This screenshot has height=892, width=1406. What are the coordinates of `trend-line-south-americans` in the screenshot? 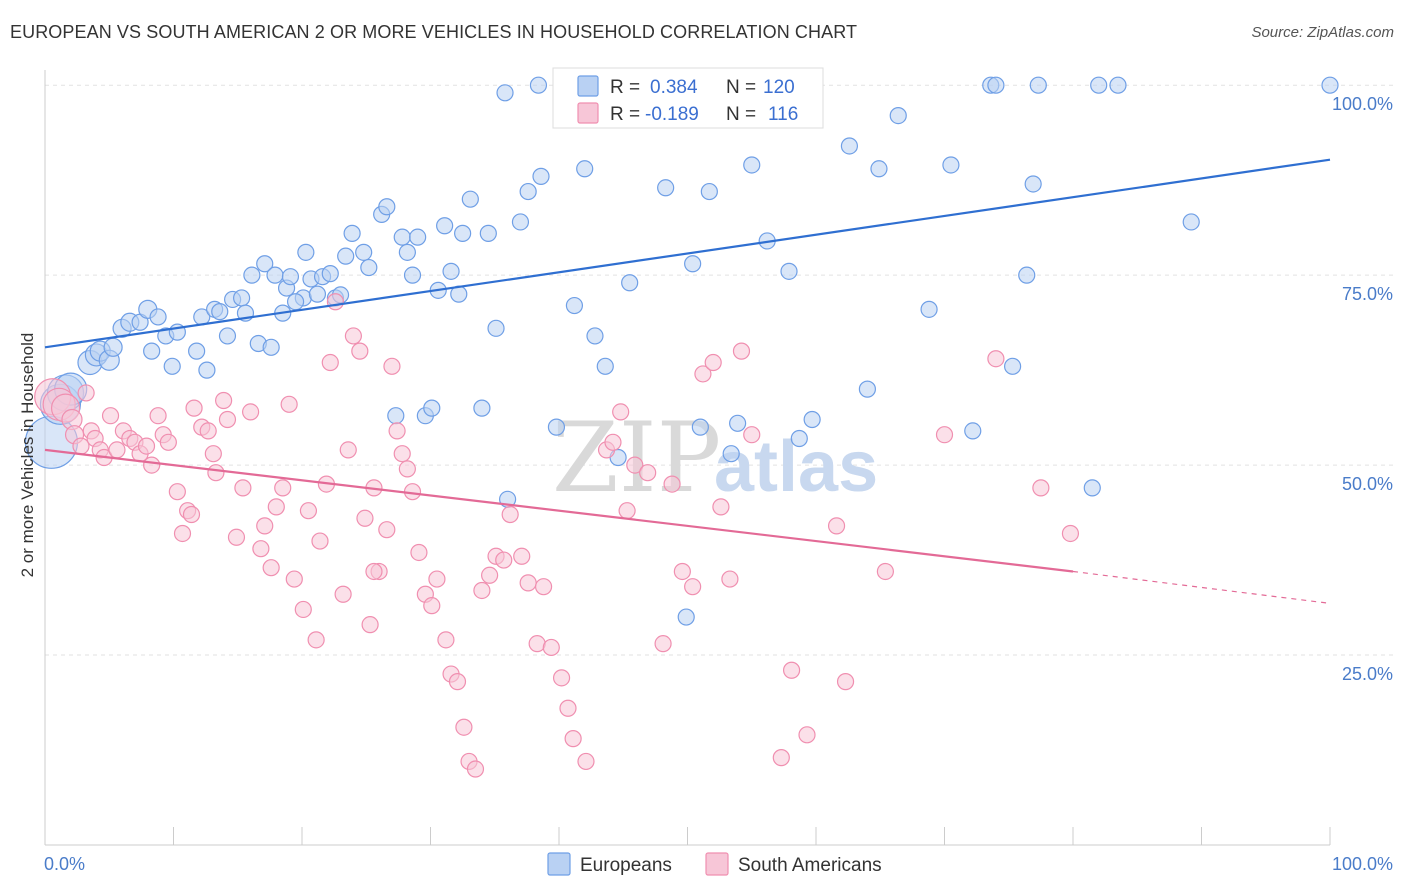 It's located at (559, 510).